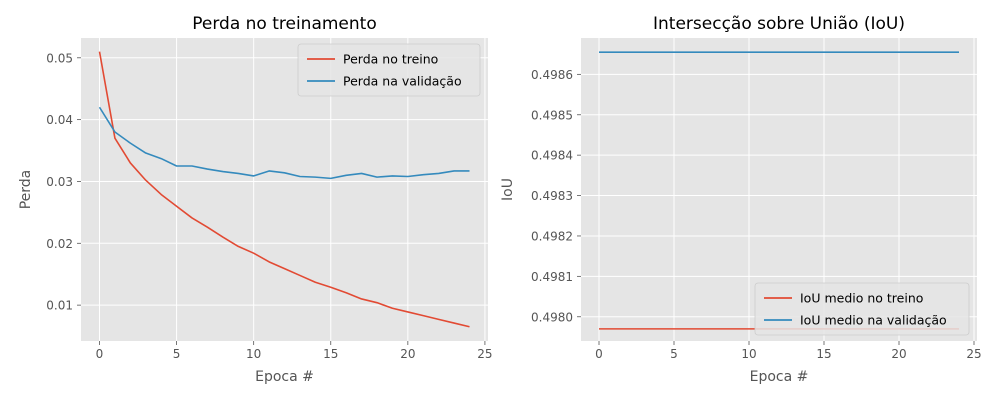 The height and width of the screenshot is (400, 1000). Describe the element at coordinates (861, 298) in the screenshot. I see `legend-entry: IoU medio no treino` at that location.